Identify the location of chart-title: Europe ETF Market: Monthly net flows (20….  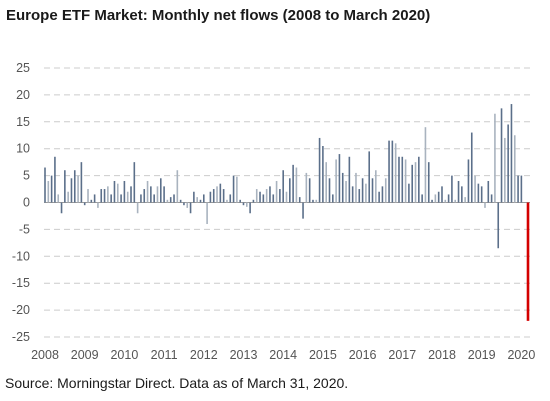
(218, 15).